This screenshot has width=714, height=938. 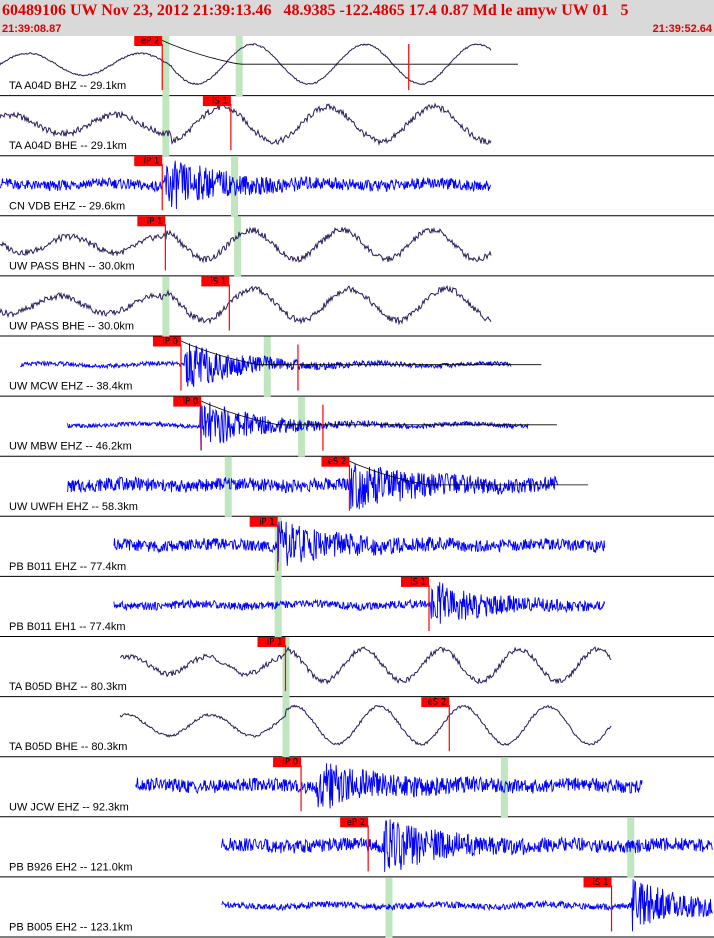 I want to click on trace-row: iP 1 UW PASS BHN -- 30.0km, so click(x=357, y=246).